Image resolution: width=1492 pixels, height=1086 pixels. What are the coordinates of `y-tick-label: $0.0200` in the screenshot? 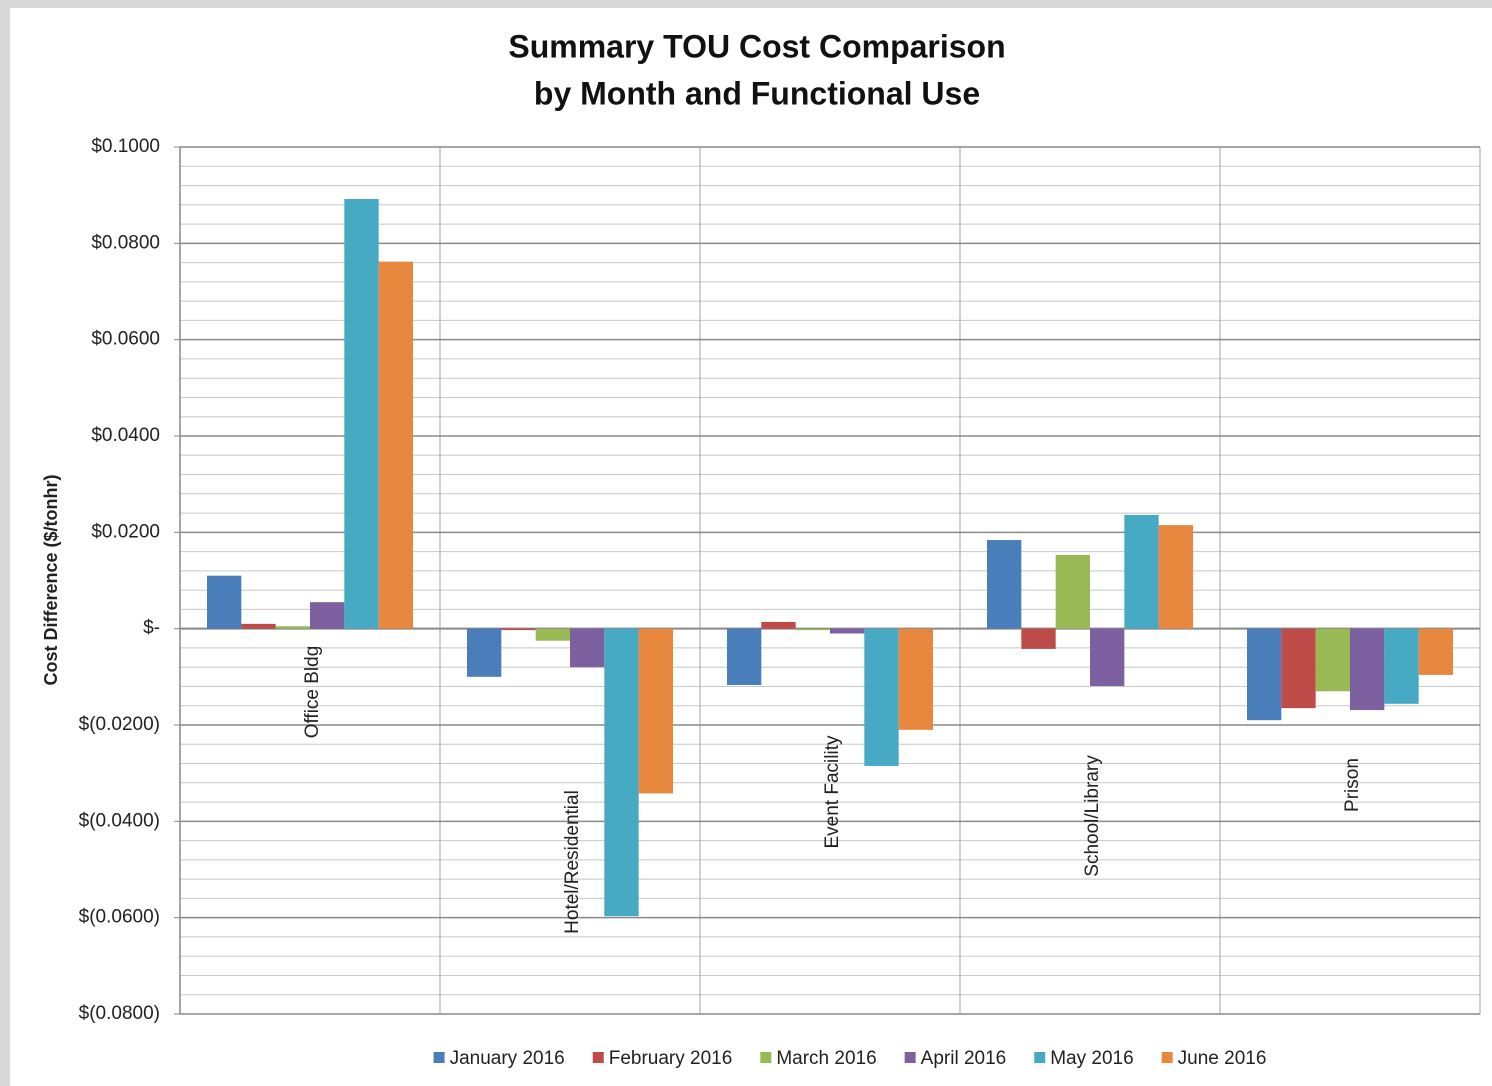 It's located at (125, 531).